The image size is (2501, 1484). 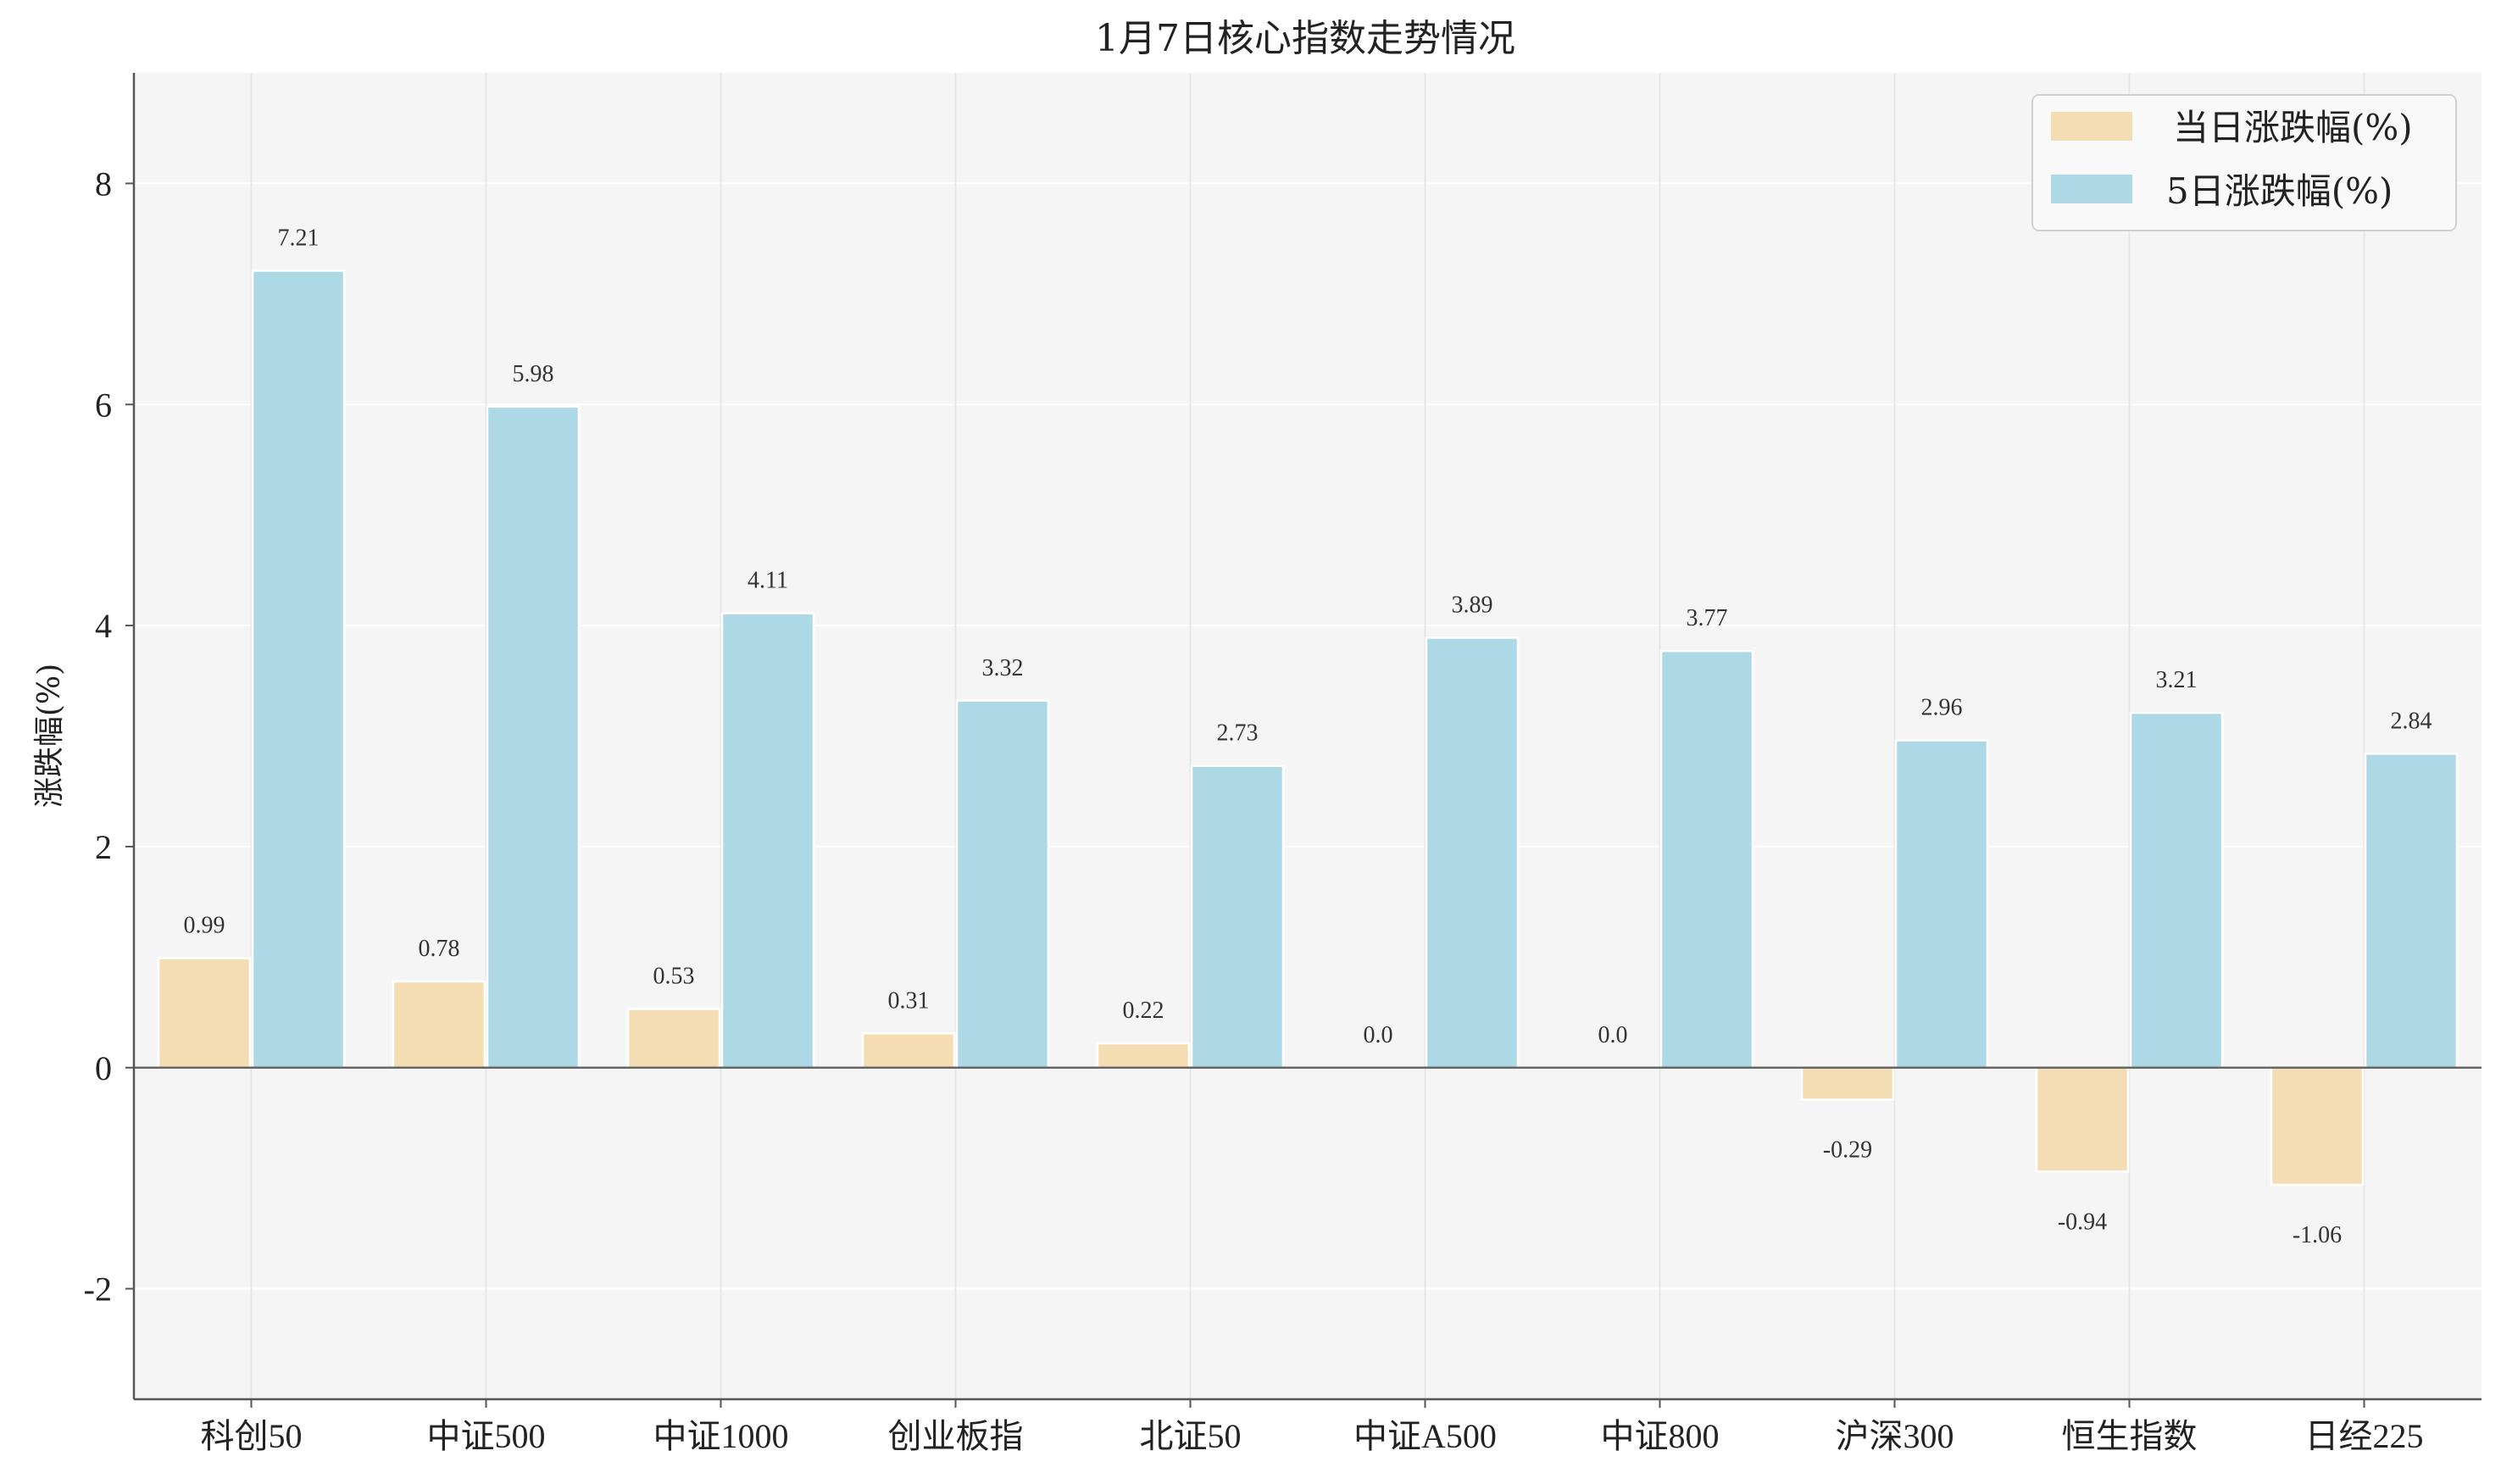 I want to click on bar-value-label: 3.32, so click(x=1003, y=668).